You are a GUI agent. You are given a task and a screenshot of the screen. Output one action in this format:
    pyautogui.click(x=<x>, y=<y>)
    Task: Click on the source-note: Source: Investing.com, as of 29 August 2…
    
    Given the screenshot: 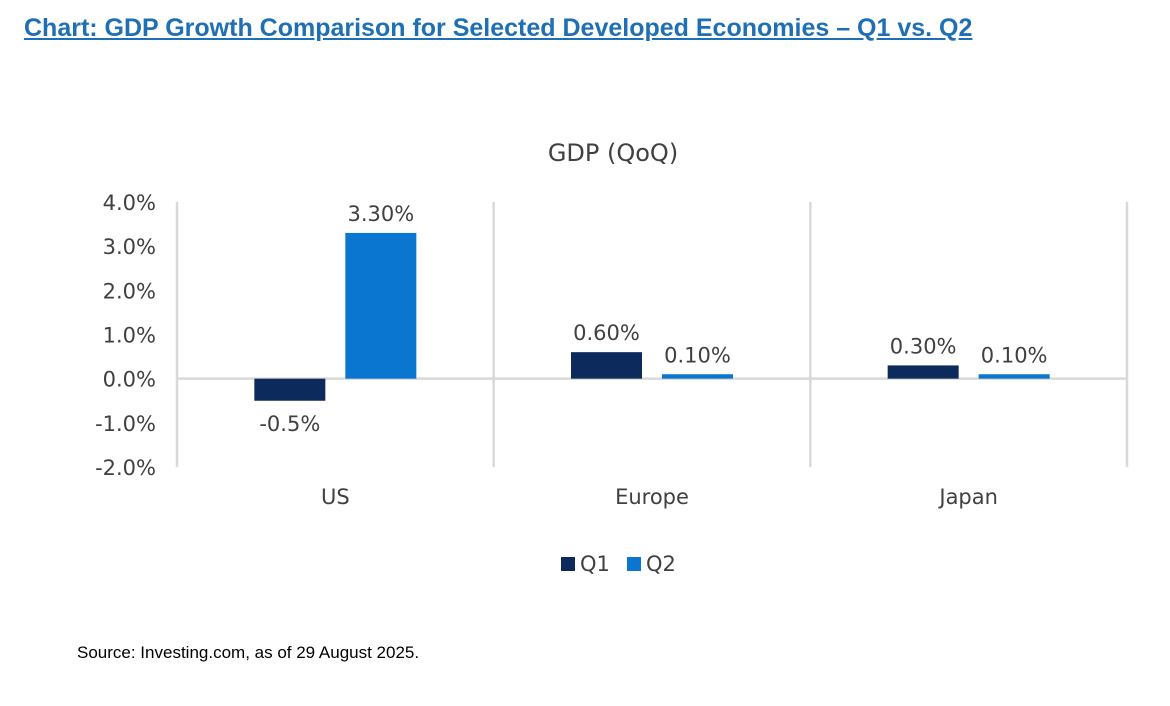 What is the action you would take?
    pyautogui.click(x=248, y=652)
    